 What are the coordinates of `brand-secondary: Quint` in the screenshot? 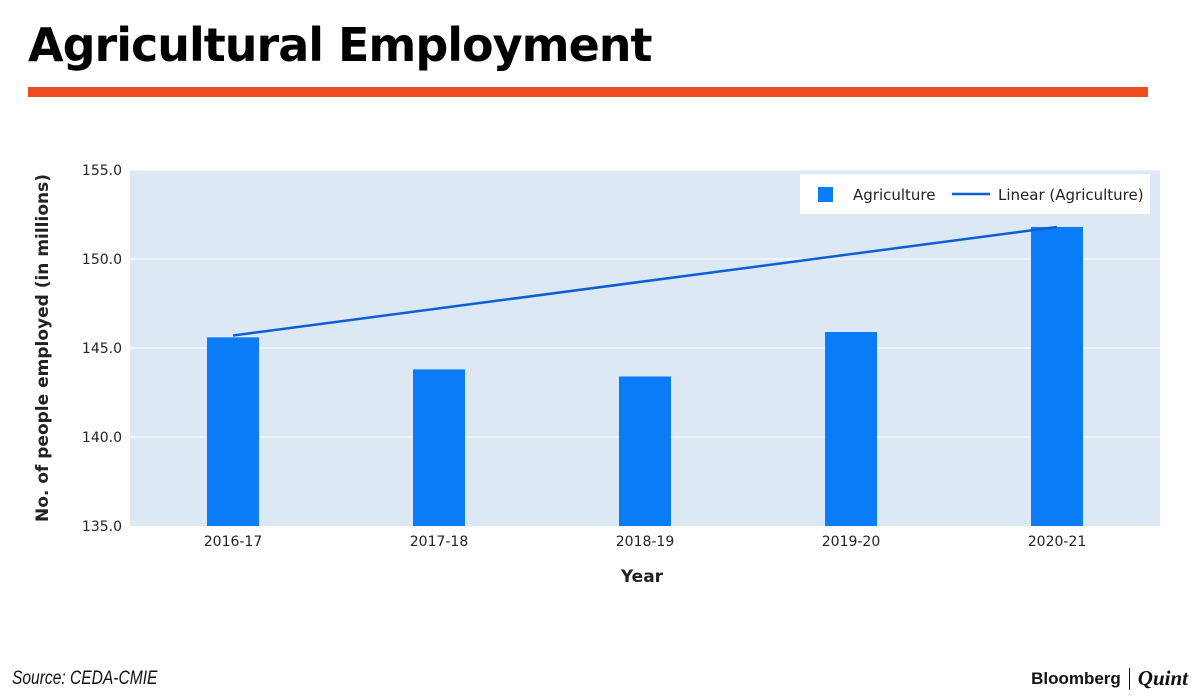 It's located at (1162, 678).